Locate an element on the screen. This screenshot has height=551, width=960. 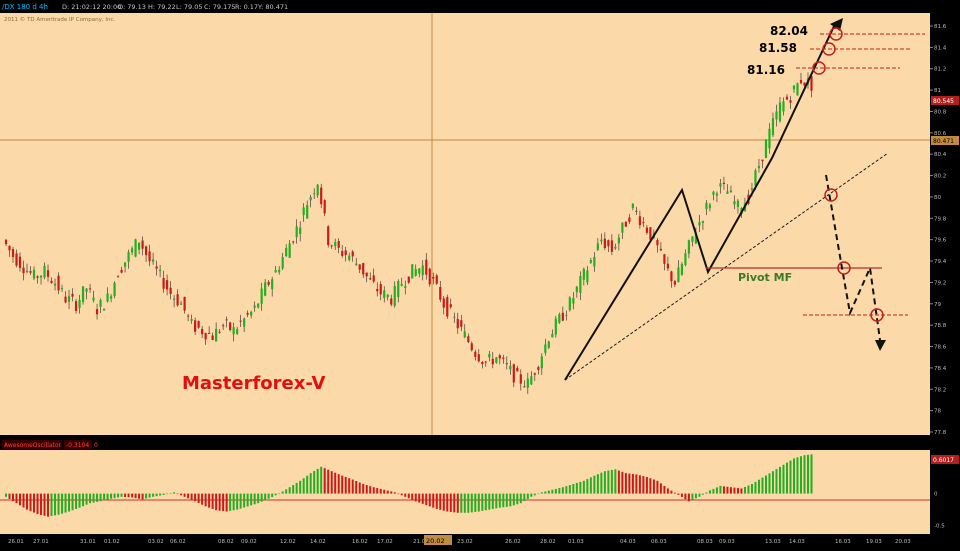
crosshair-price-tag is located at coordinates (945, 140).